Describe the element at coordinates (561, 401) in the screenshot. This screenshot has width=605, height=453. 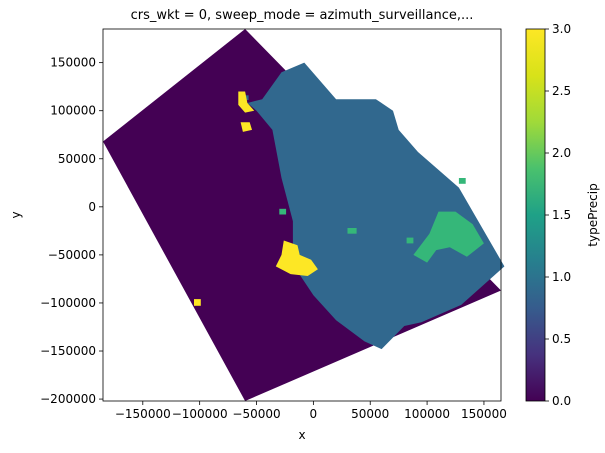
I see `colorbar-tick-label: 0.0` at that location.